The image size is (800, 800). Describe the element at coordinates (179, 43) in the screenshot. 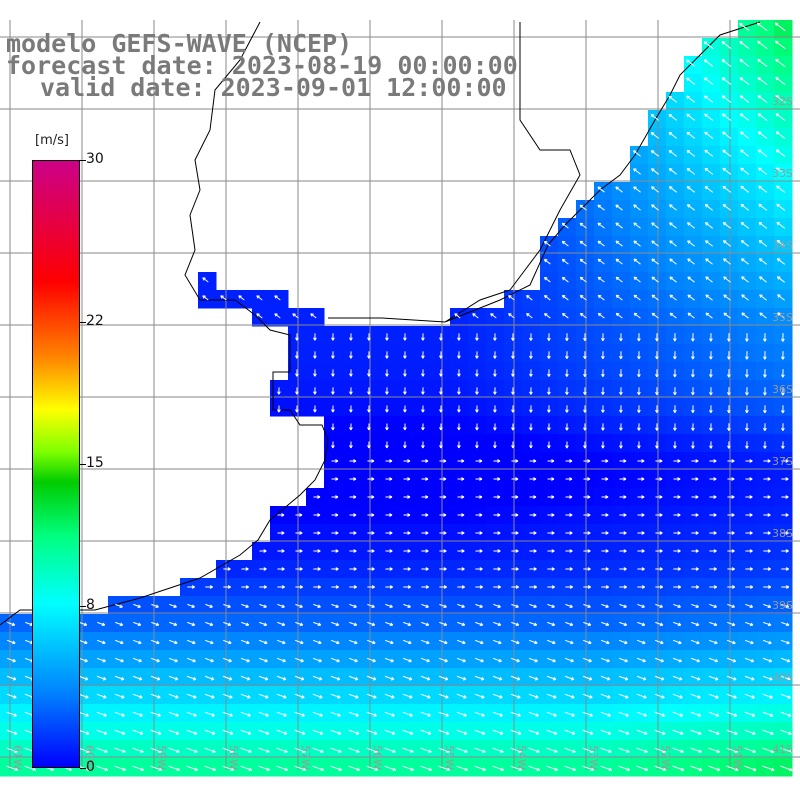

I see `title-model: modelo GEFS-WAVE (NCEP)` at that location.